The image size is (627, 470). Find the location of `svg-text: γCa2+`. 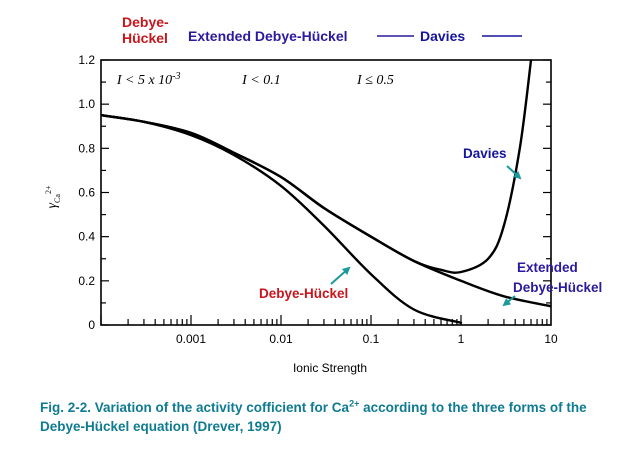

svg-text: γCa2+ is located at coordinates (53, 196).